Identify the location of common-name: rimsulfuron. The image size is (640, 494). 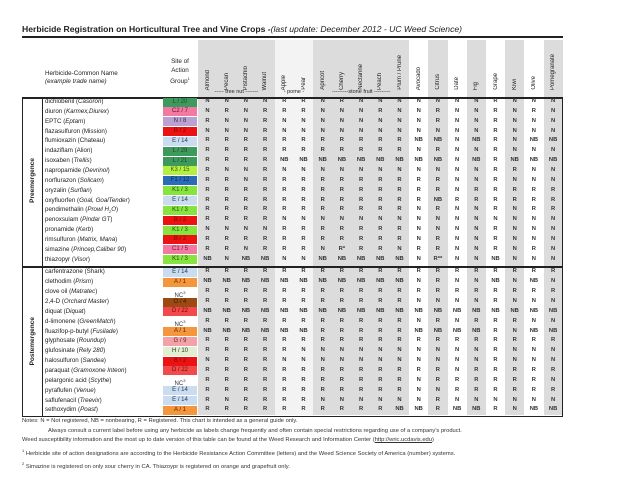
(60, 239).